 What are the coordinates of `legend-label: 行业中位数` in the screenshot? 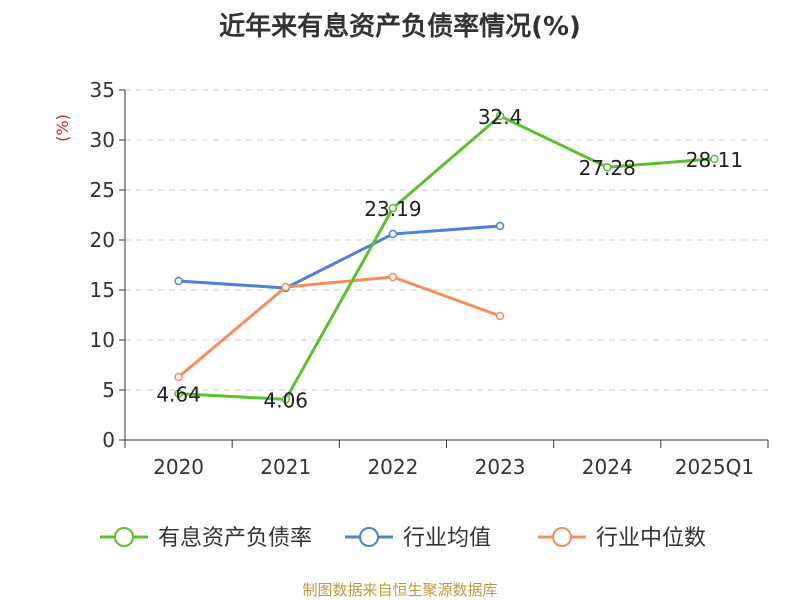 It's located at (651, 538).